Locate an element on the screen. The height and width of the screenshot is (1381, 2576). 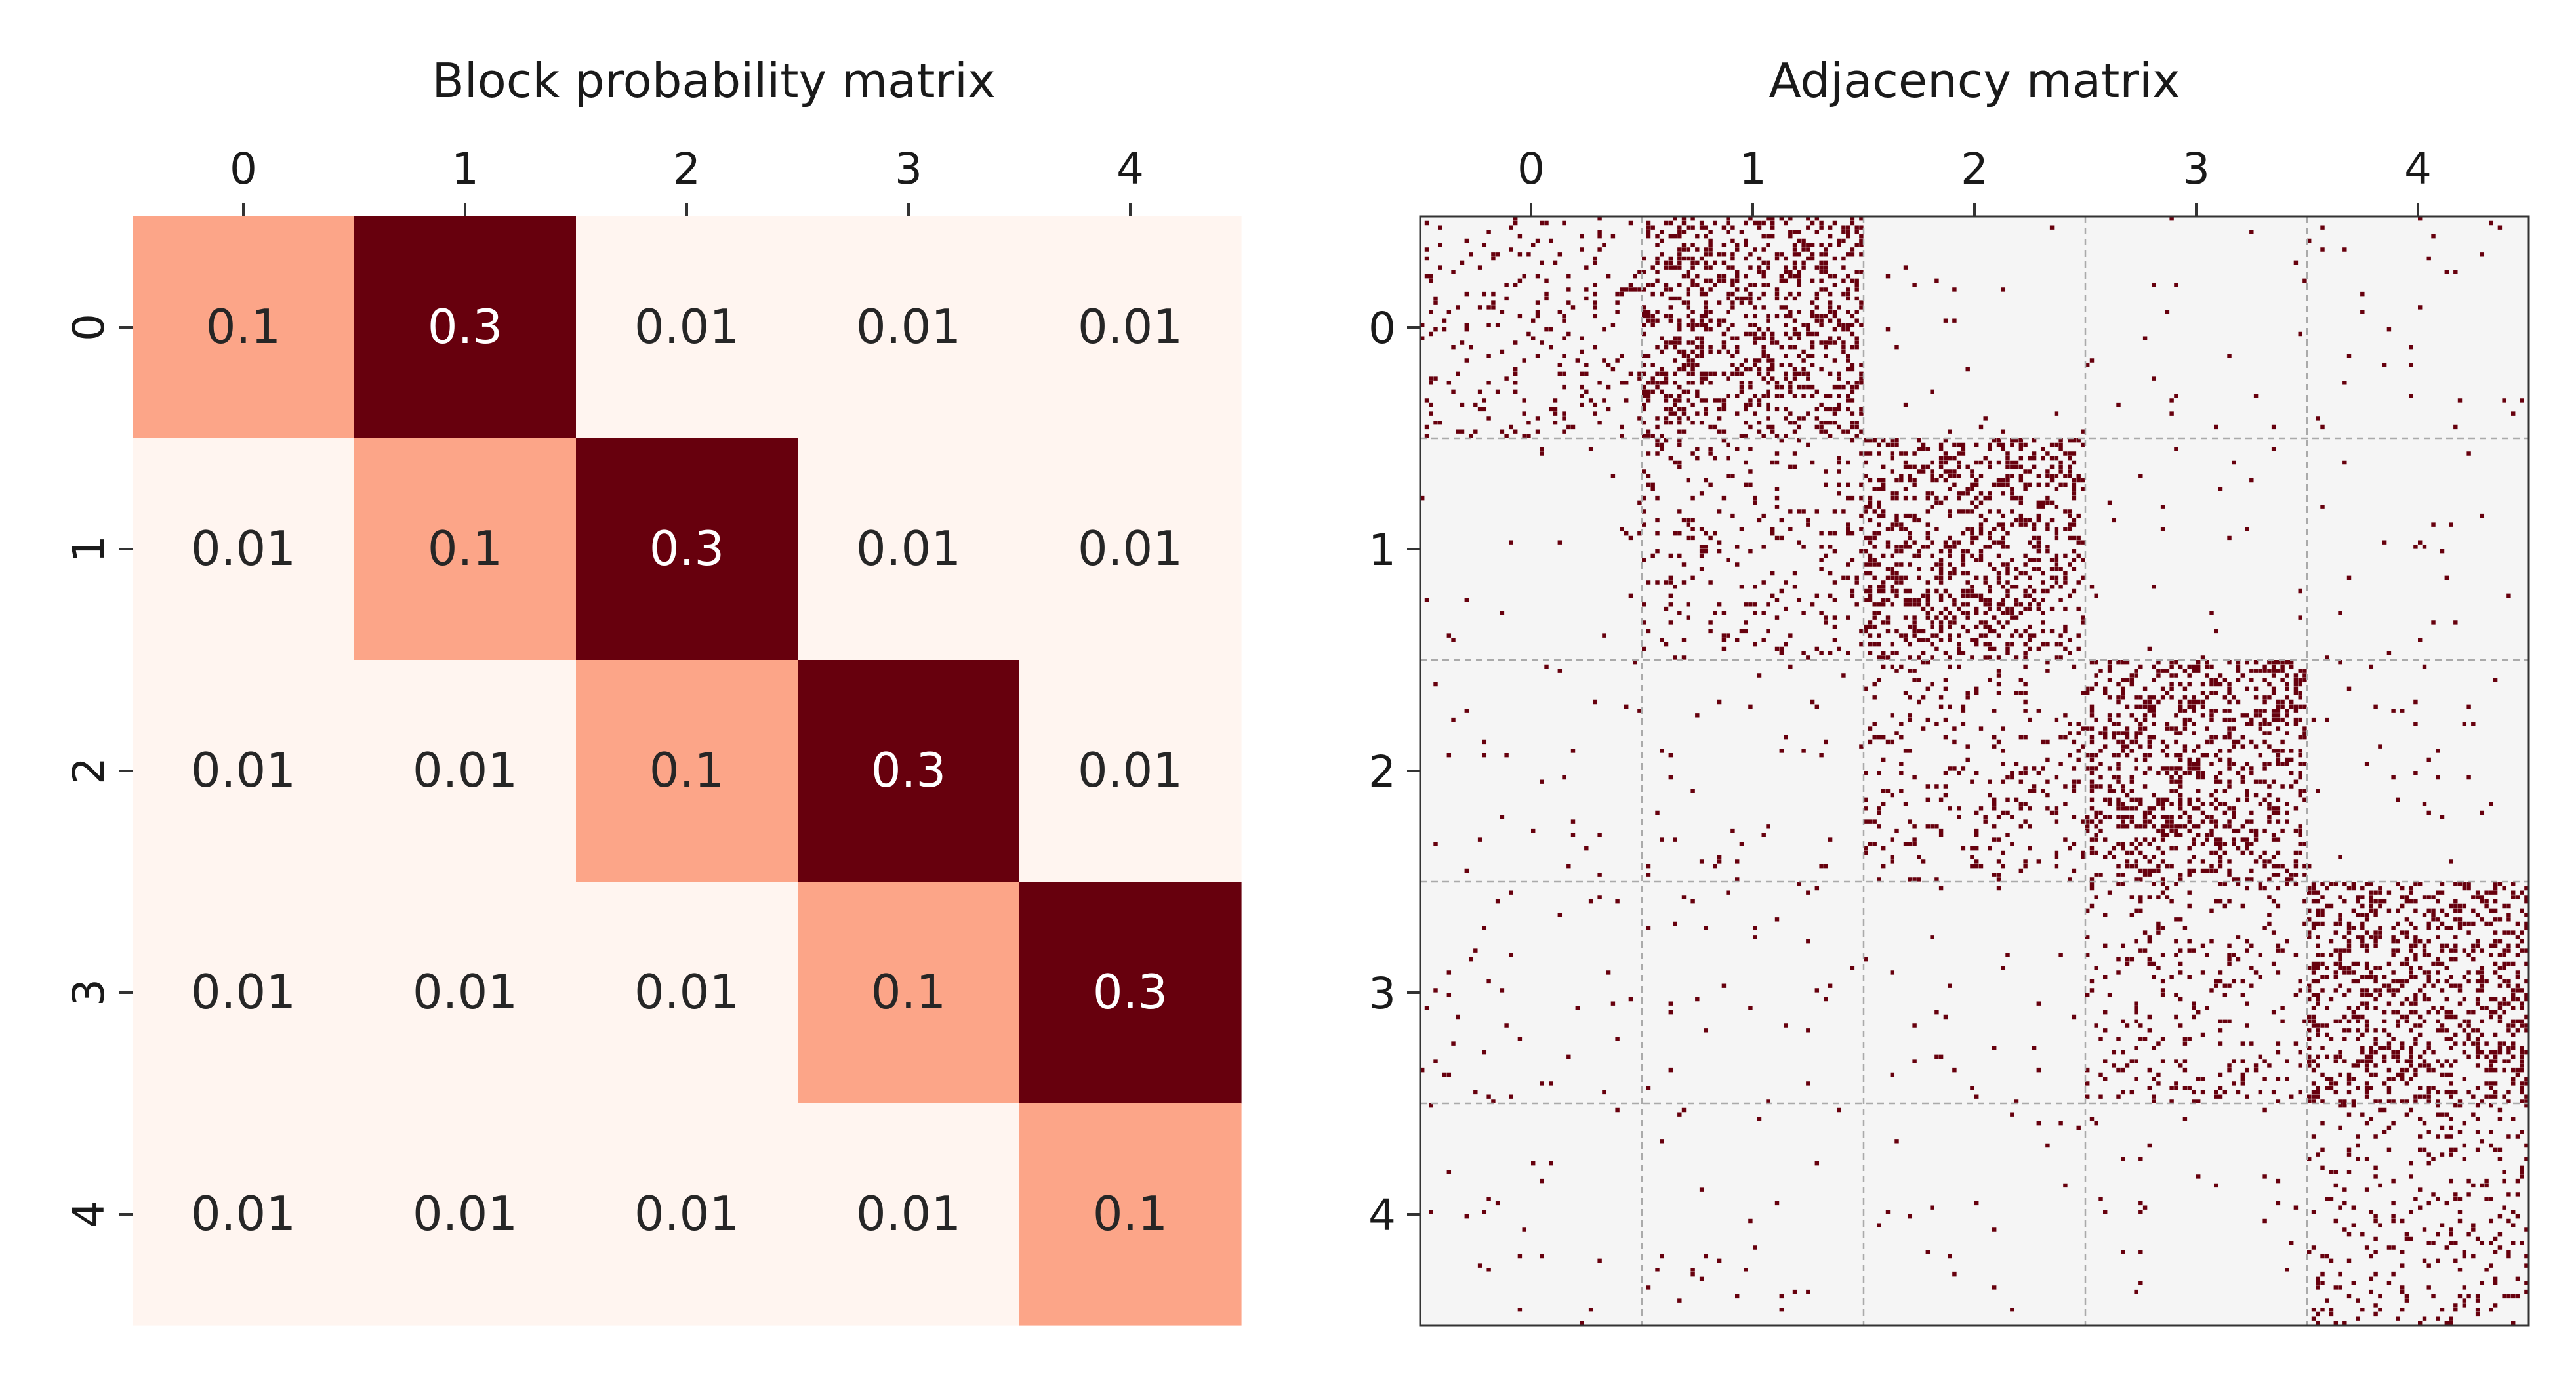
cell-label-2-3: 0.3 is located at coordinates (909, 770).